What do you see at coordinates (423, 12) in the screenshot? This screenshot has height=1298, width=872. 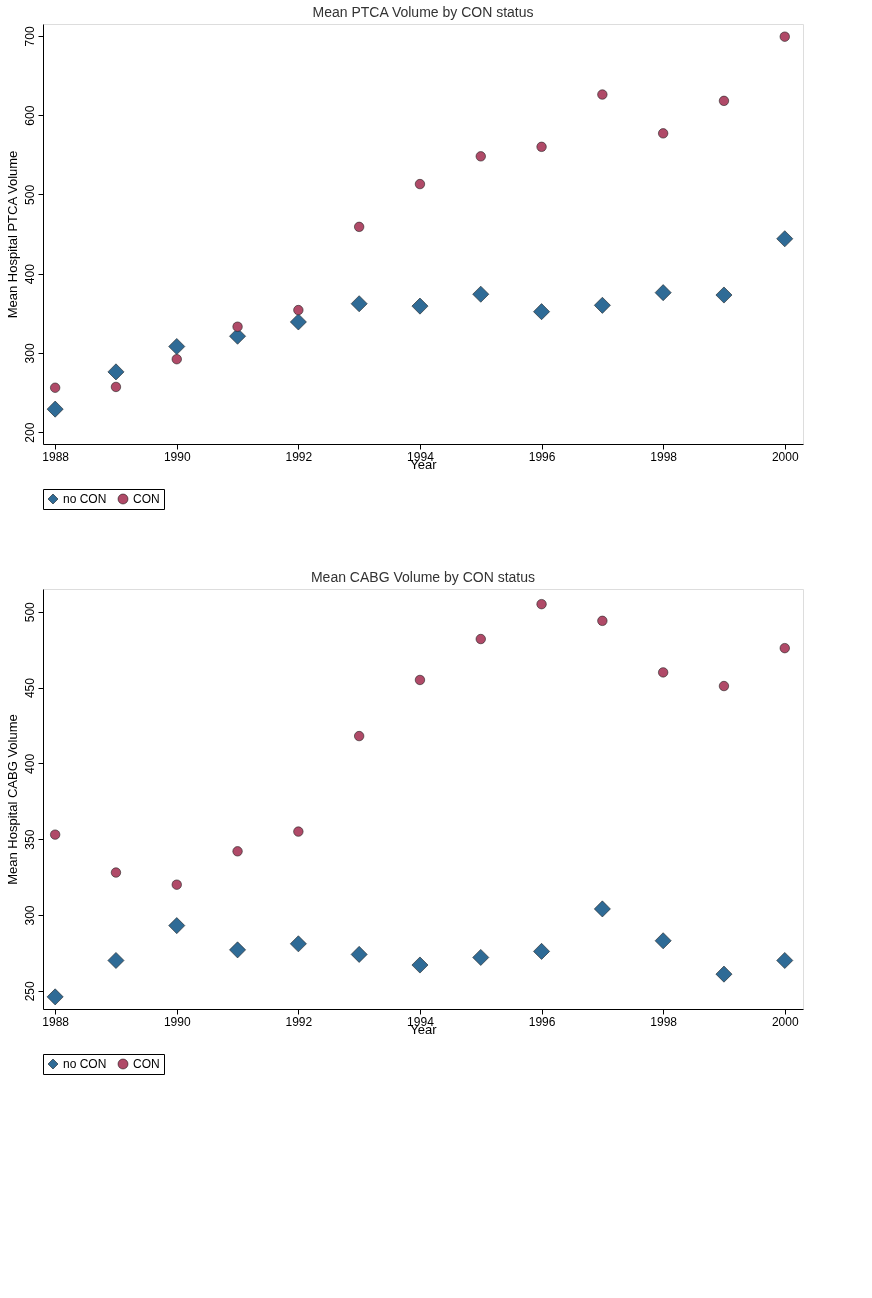 I see `chart-title: Mean PTCA Volume by CON status` at bounding box center [423, 12].